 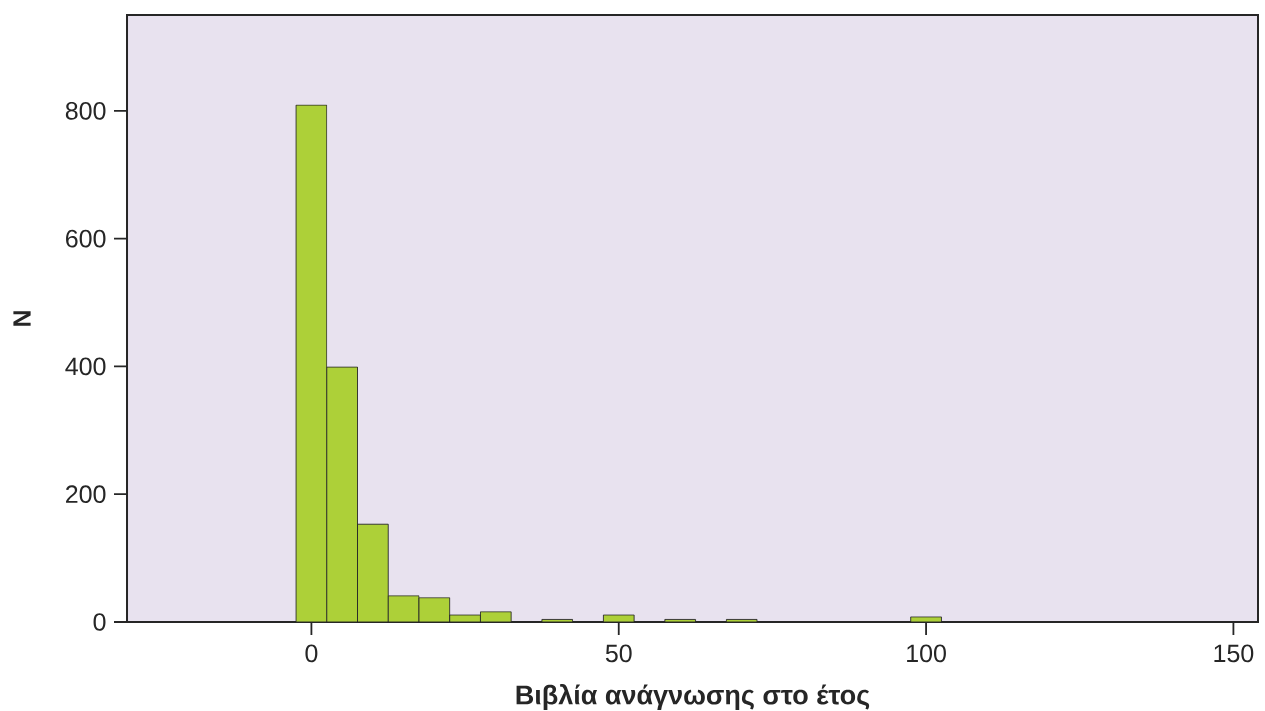 What do you see at coordinates (311, 653) in the screenshot?
I see `x-tick-label: 0` at bounding box center [311, 653].